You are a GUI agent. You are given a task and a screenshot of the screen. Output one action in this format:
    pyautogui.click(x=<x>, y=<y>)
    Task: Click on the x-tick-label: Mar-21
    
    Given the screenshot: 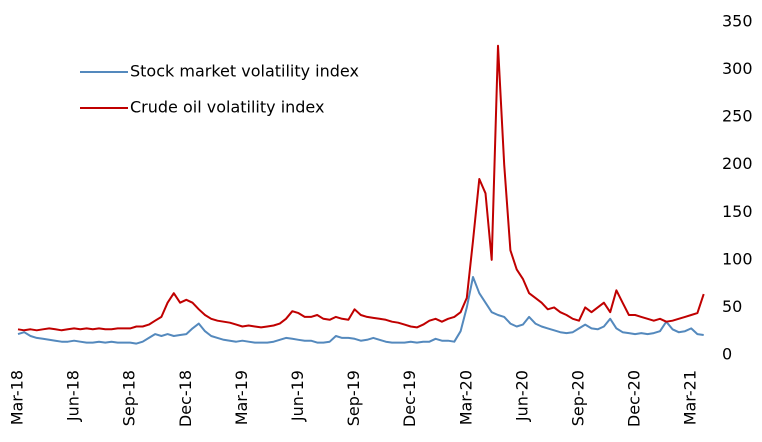 What is the action you would take?
    pyautogui.click(x=690, y=397)
    